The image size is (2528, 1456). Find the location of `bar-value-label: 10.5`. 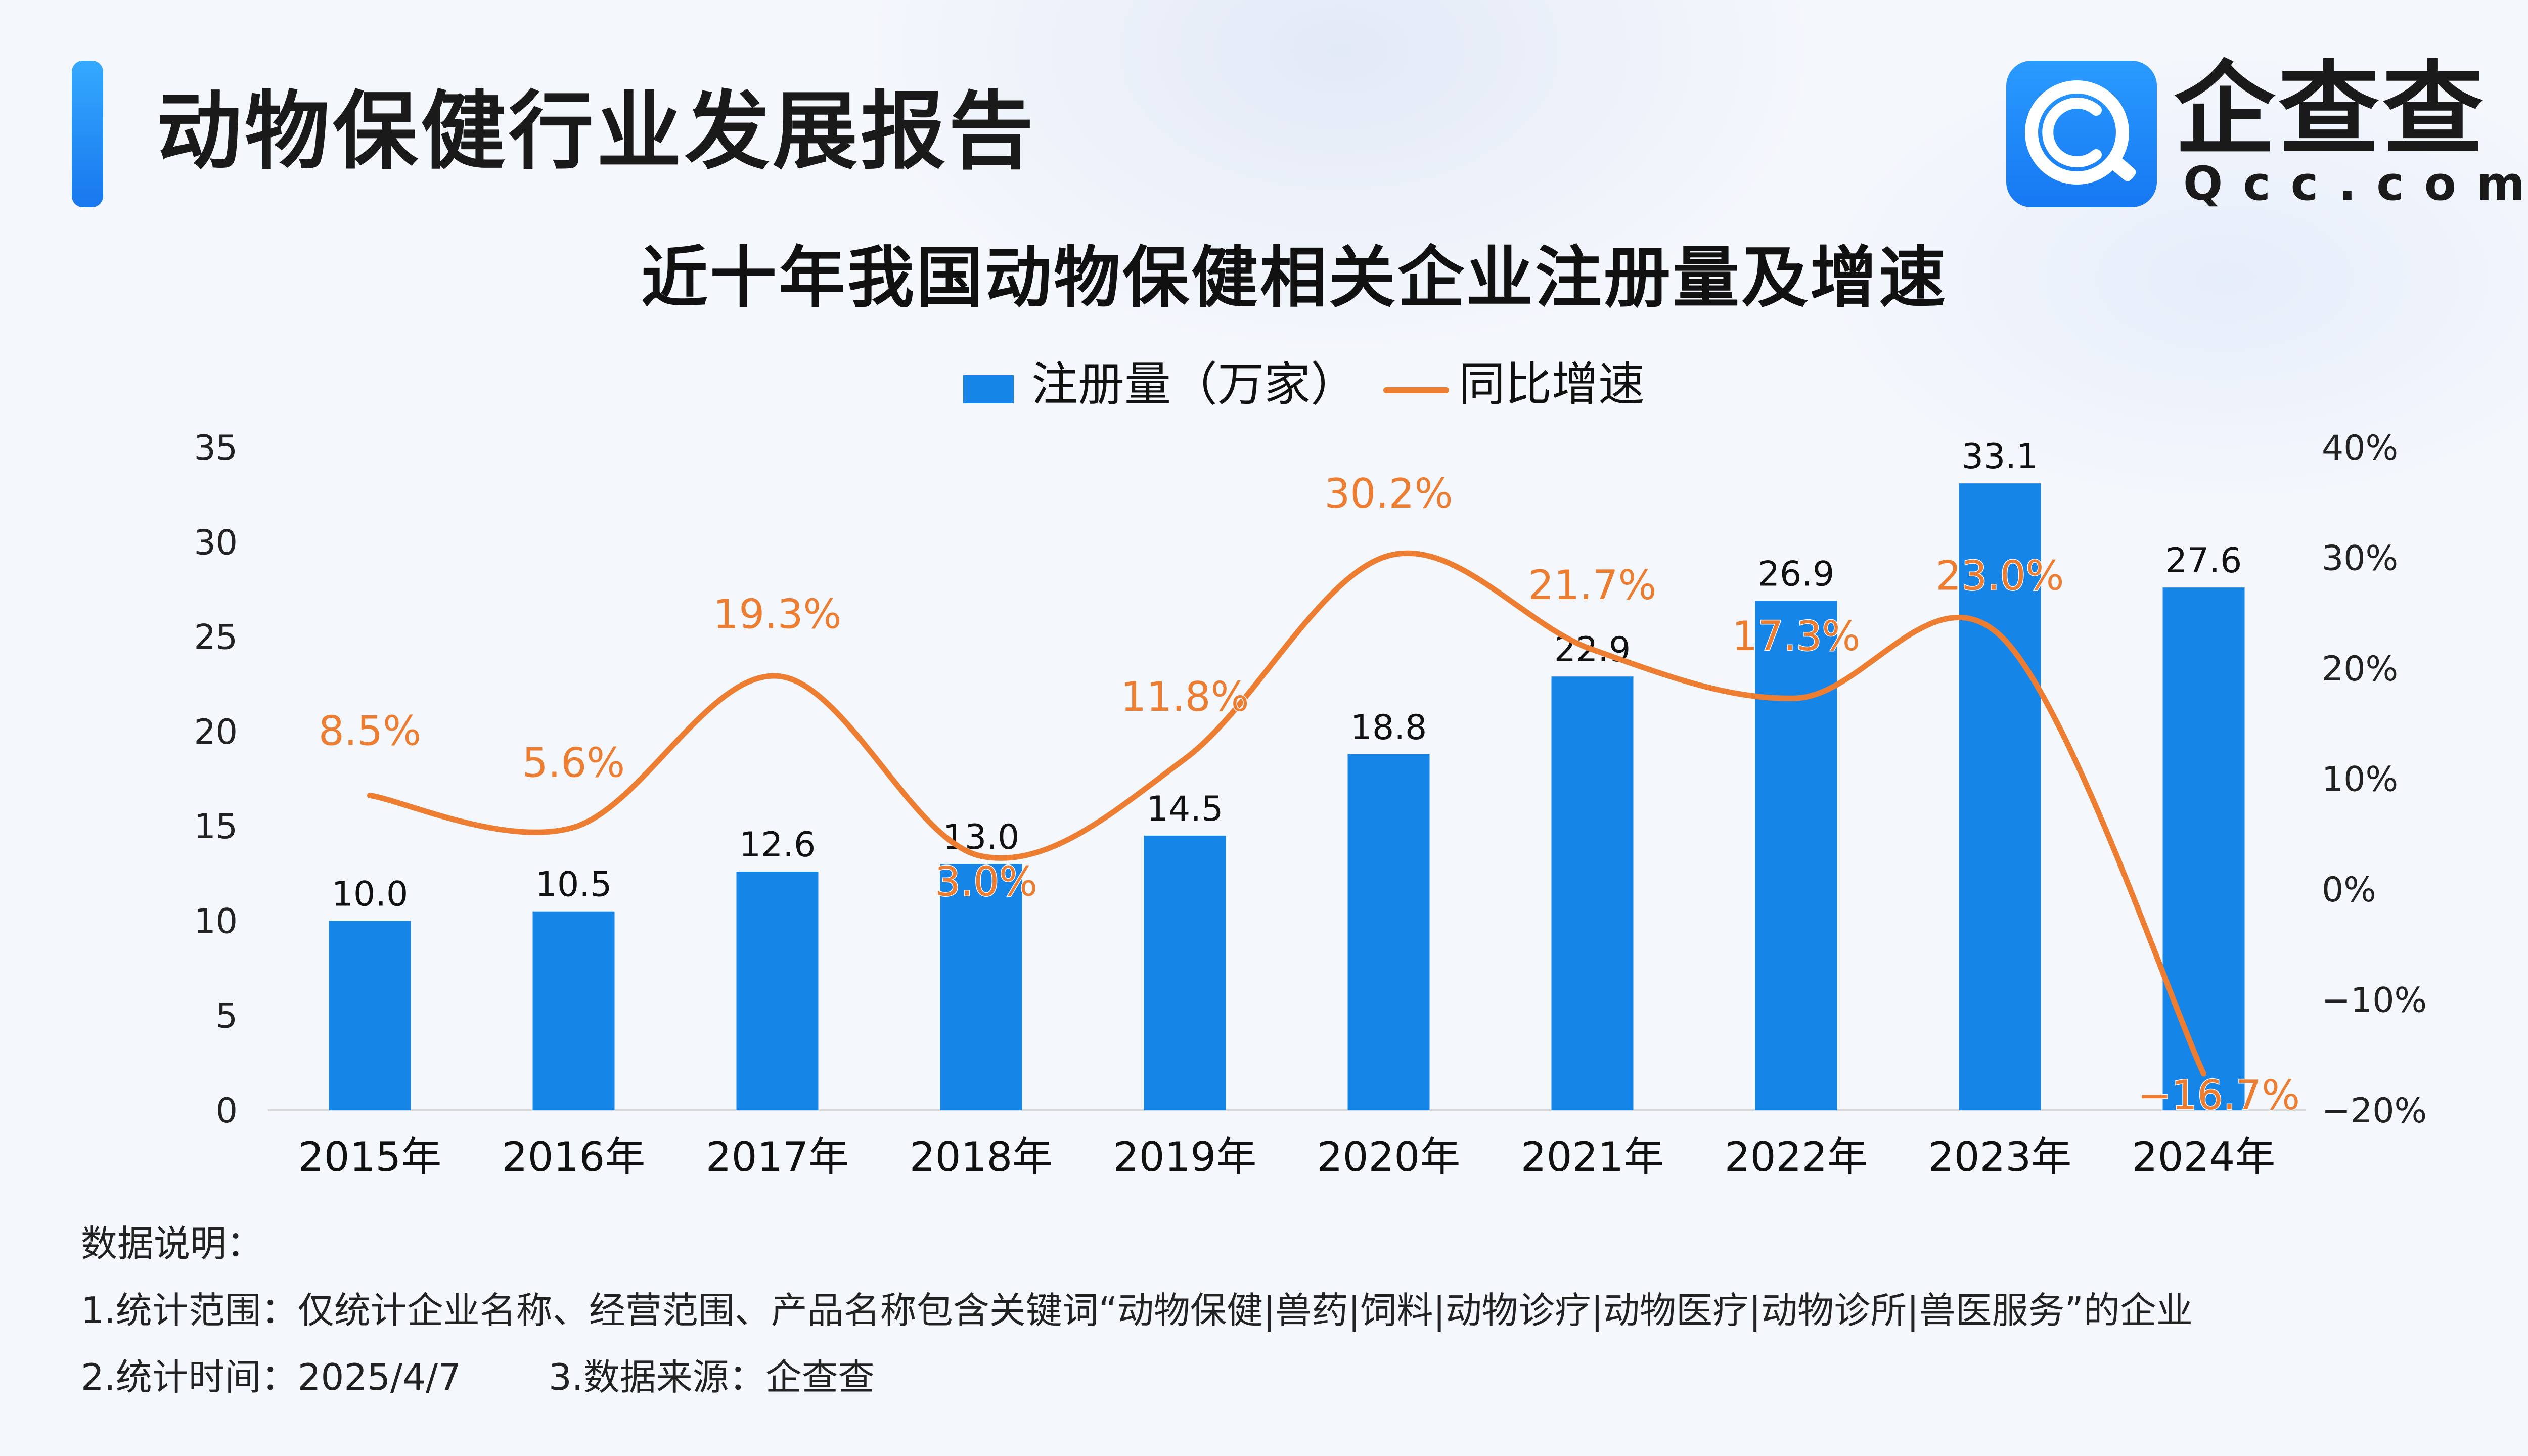

bar-value-label: 10.5 is located at coordinates (574, 885).